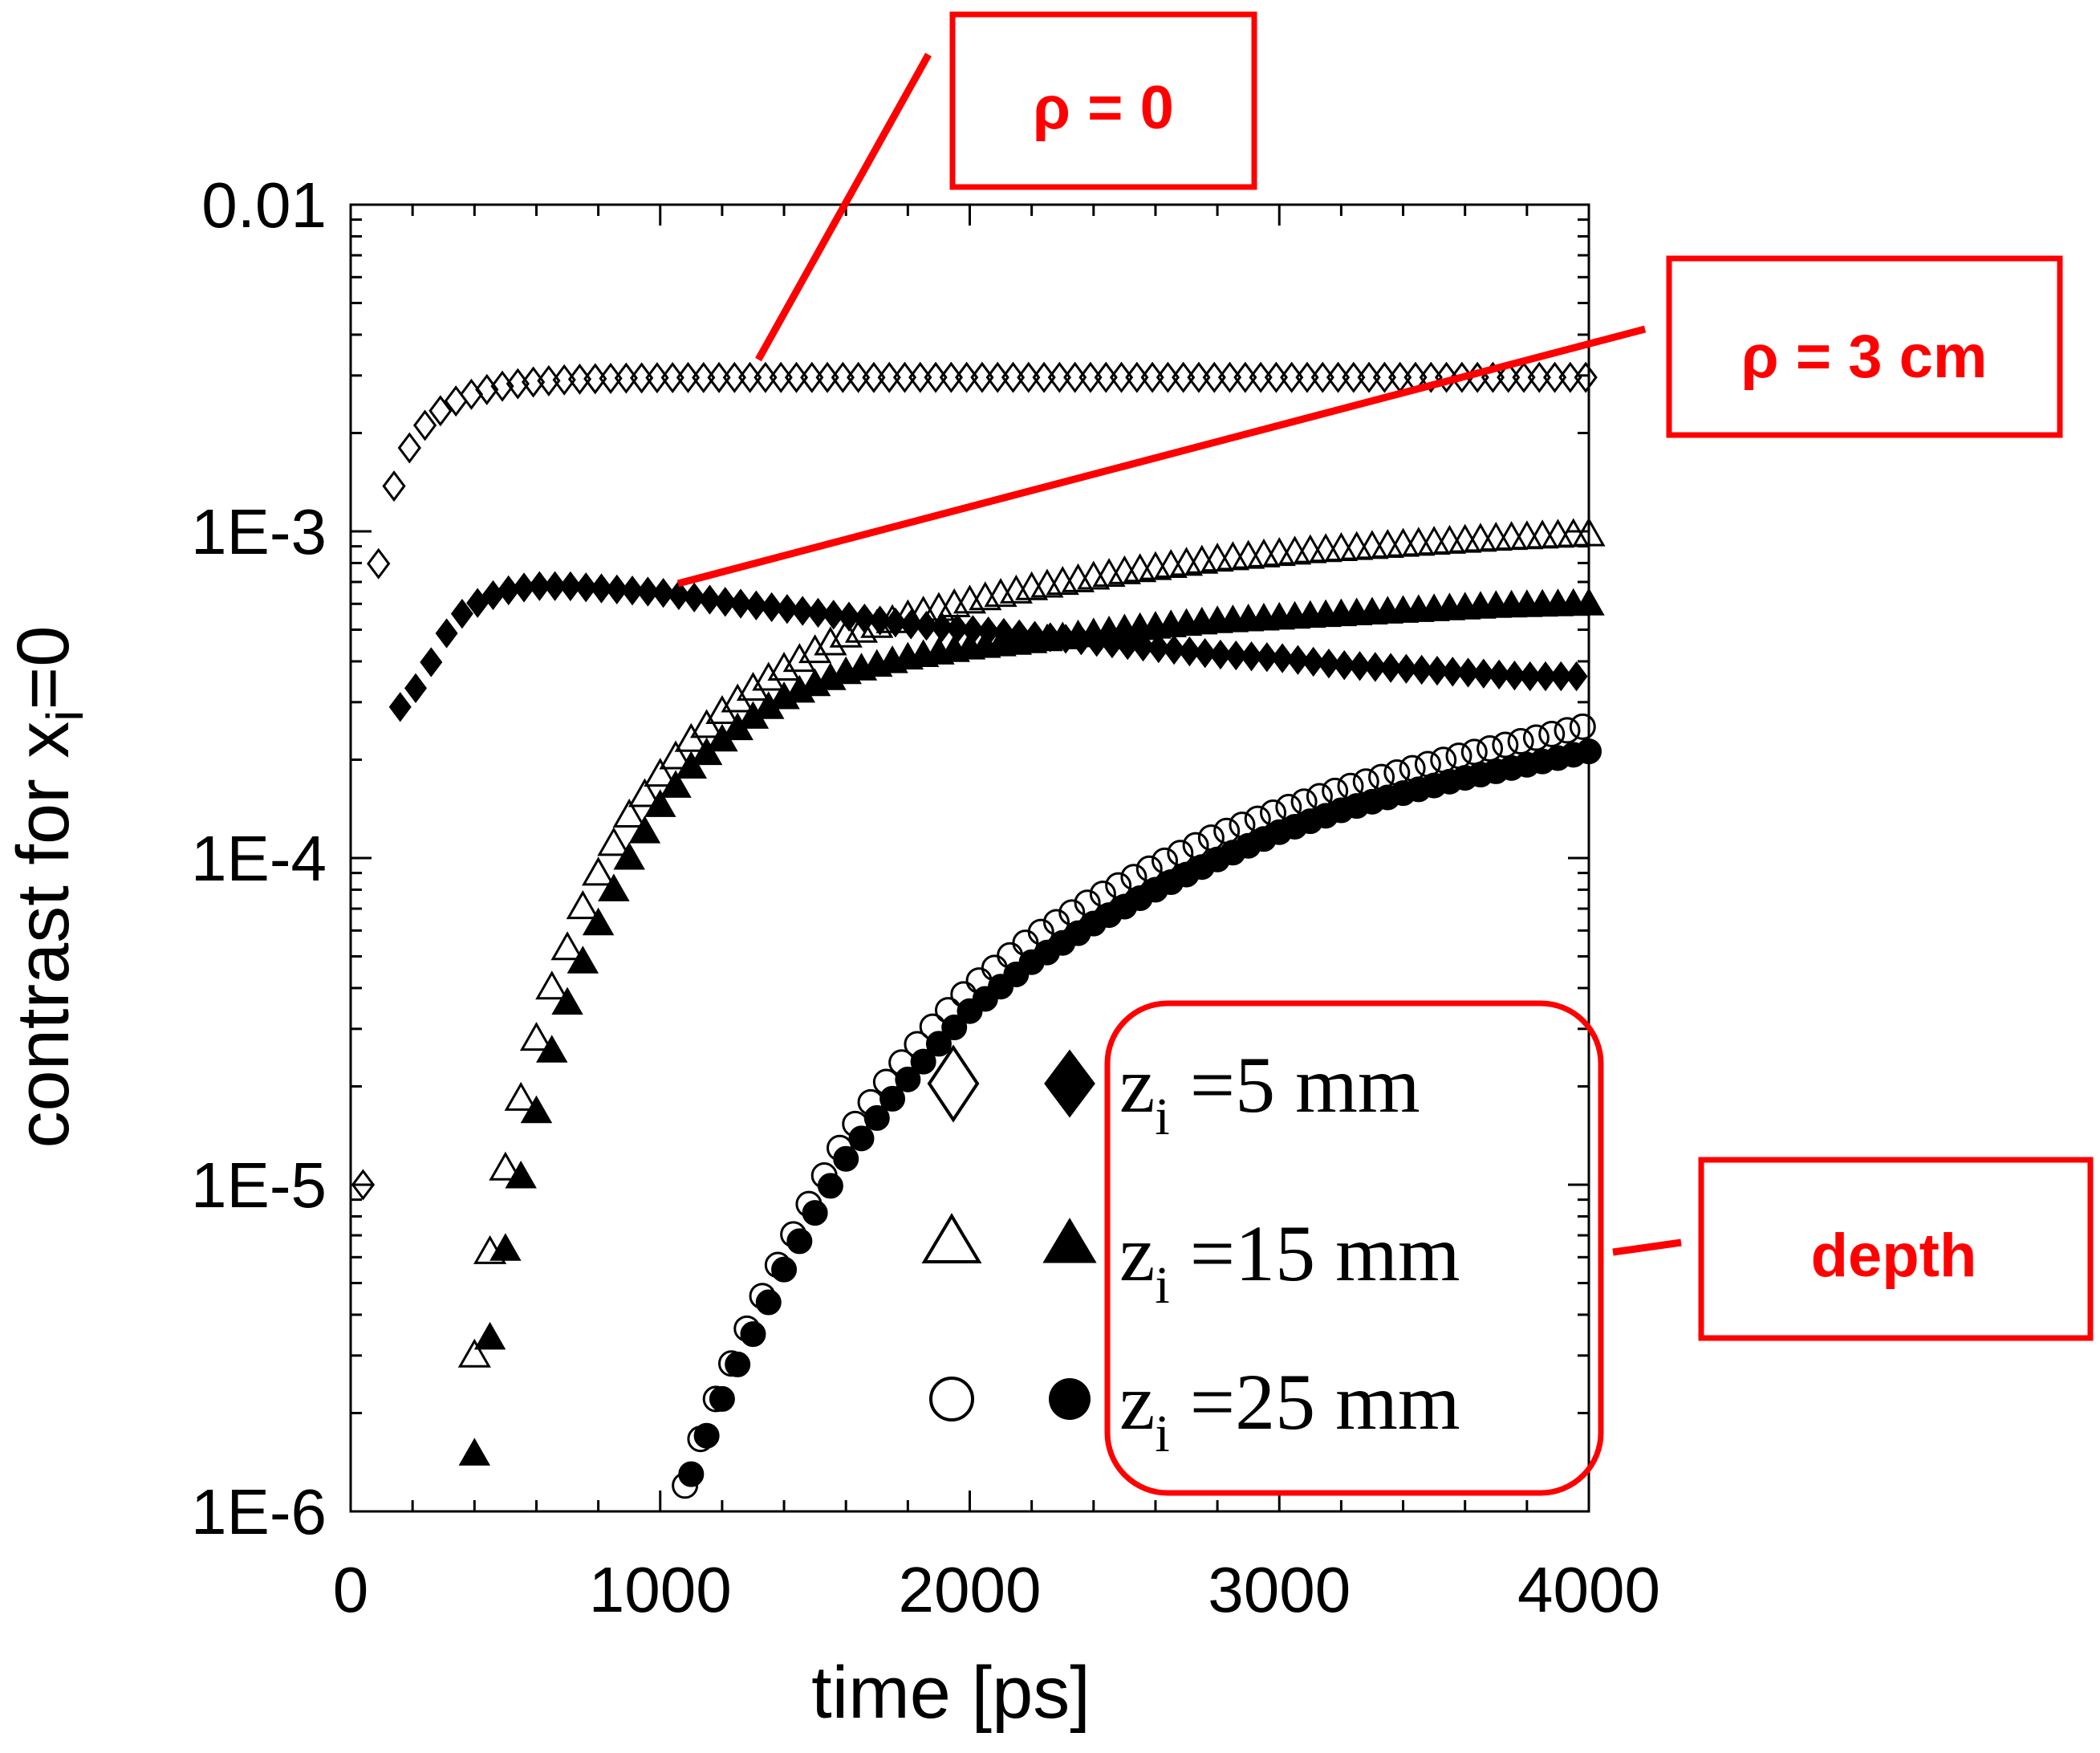  What do you see at coordinates (1865, 357) in the screenshot?
I see `annotation-rho3-text: ρ = 3 cm` at bounding box center [1865, 357].